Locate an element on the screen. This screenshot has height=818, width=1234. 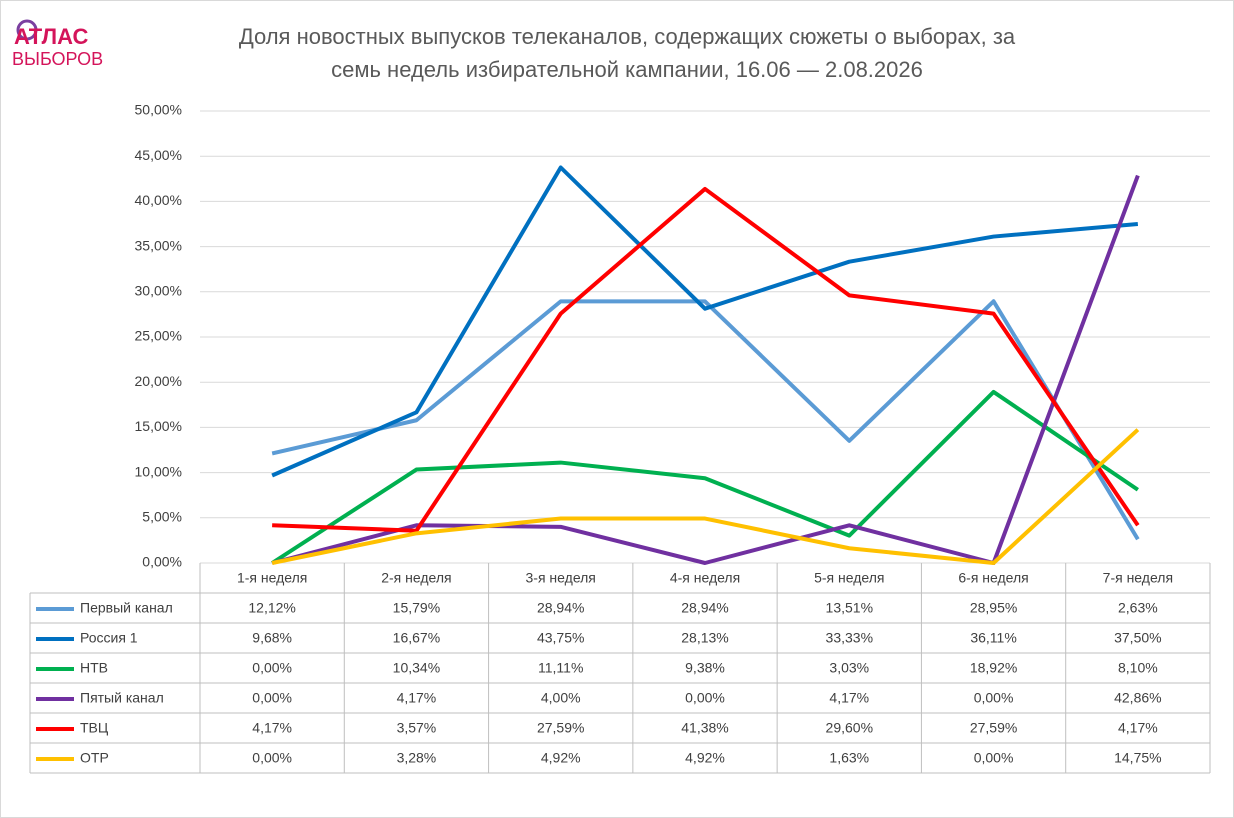
legend-label: Первый канал is located at coordinates (126, 608).